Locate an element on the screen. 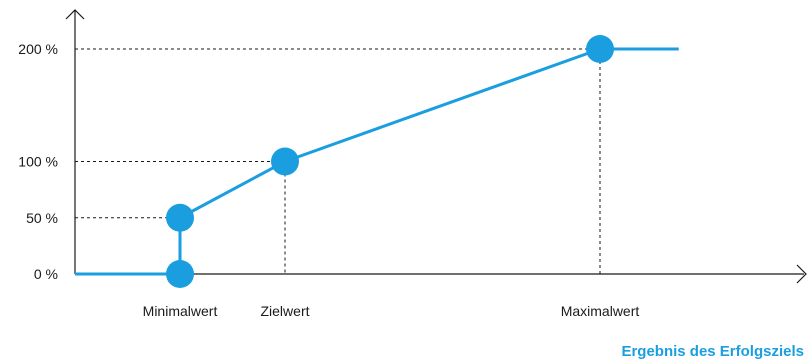 The image size is (812, 361). y-tick-labels: 0 % 50 % 100 % 200 % is located at coordinates (38, 161).